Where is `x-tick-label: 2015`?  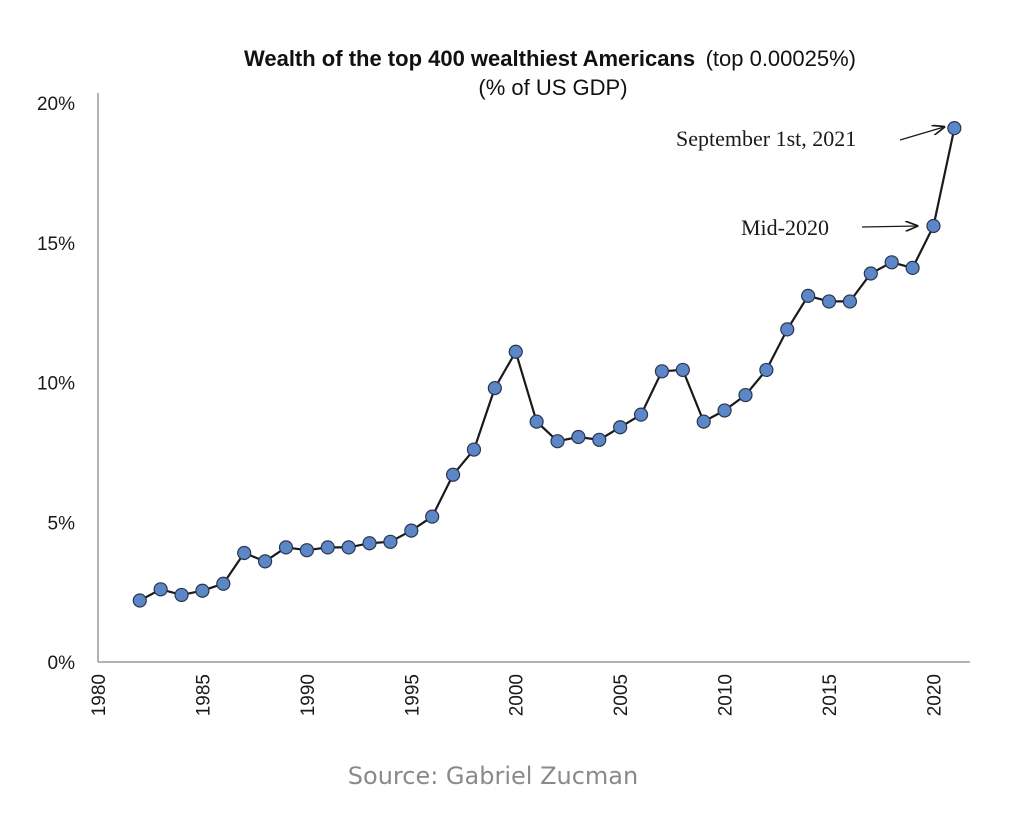 x-tick-label: 2015 is located at coordinates (830, 695).